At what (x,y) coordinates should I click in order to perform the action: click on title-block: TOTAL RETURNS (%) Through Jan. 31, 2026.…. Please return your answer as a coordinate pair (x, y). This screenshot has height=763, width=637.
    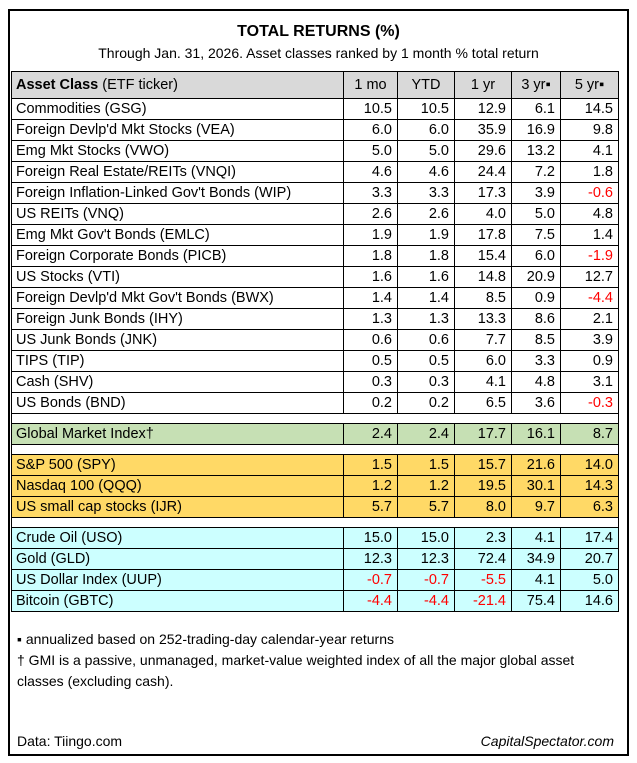
    Looking at the image, I should click on (318, 37).